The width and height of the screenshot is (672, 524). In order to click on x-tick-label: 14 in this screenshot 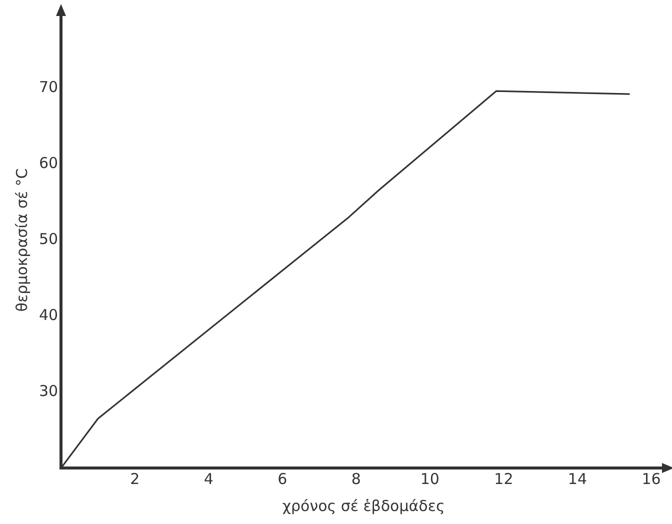, I will do `click(578, 479)`.